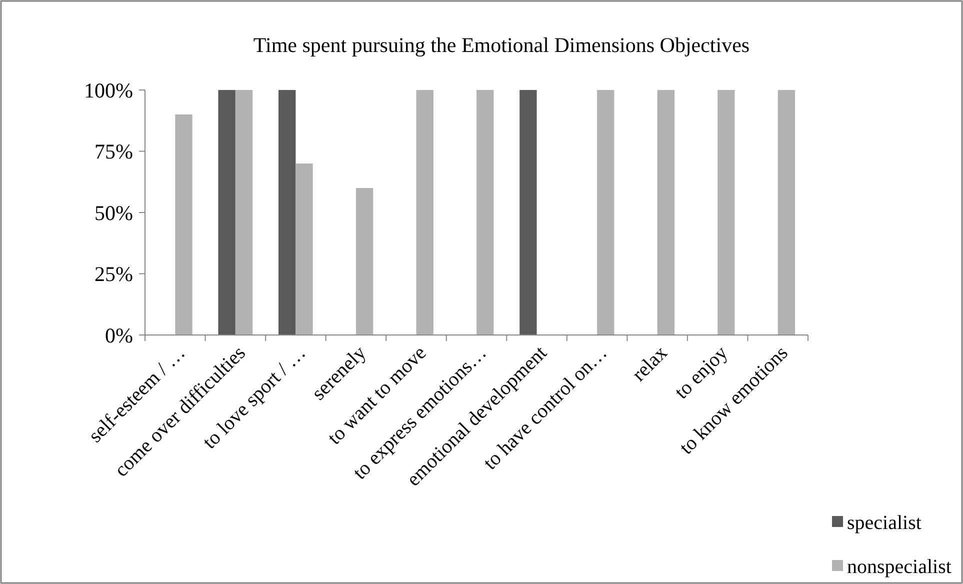  I want to click on y-tick-label: 75%, so click(113, 152).